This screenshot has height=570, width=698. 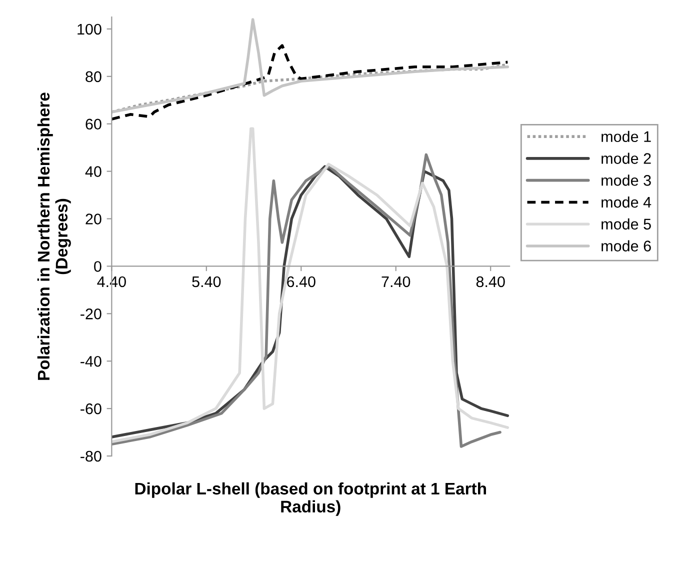 I want to click on y-tick-label: 40, so click(x=93, y=171).